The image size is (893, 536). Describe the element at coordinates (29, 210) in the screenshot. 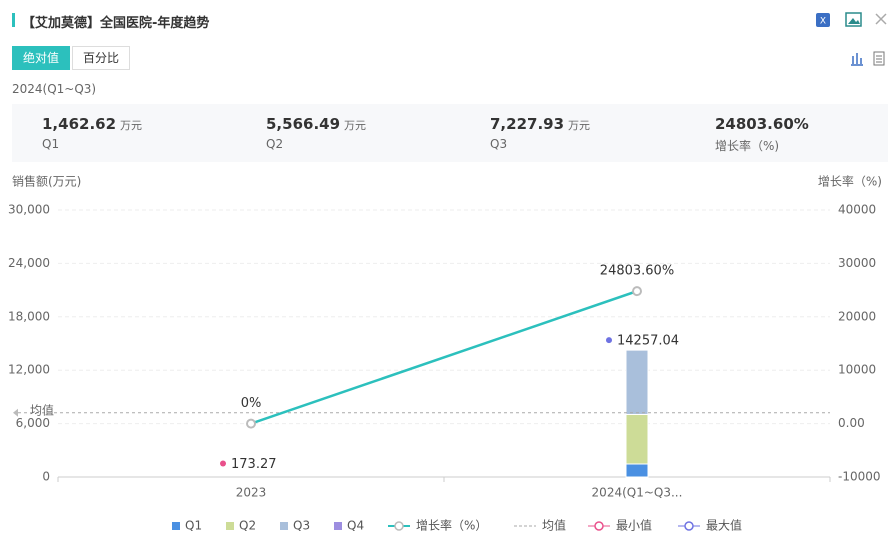

I see `y-tick-label: 30,000` at that location.